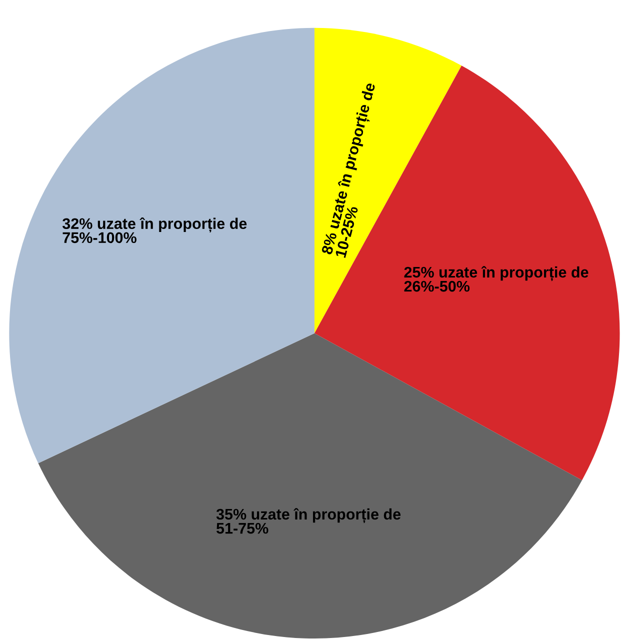 The image size is (632, 642). What do you see at coordinates (349, 170) in the screenshot?
I see `slice-label: 8% uzate în proporție de 10-25%` at bounding box center [349, 170].